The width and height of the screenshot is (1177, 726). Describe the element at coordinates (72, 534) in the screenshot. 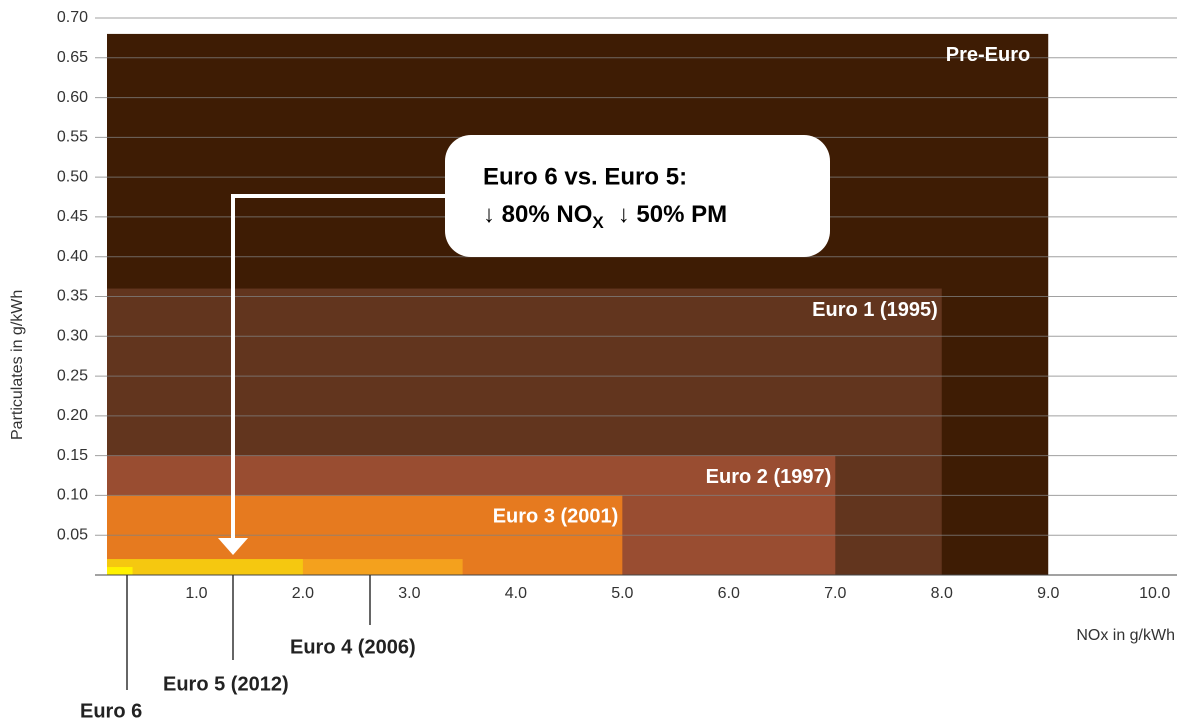

I see `y-tick-label: 0.05` at that location.